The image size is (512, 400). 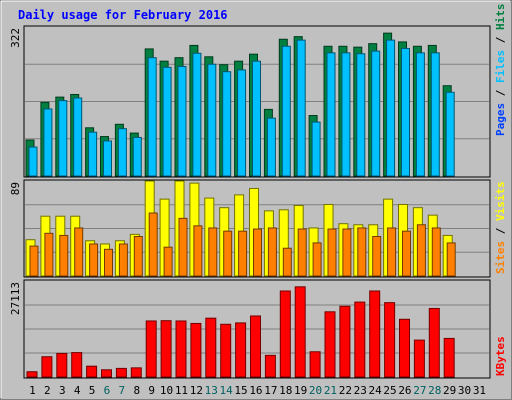 What do you see at coordinates (449, 390) in the screenshot?
I see `x-tick-label: 29` at bounding box center [449, 390].